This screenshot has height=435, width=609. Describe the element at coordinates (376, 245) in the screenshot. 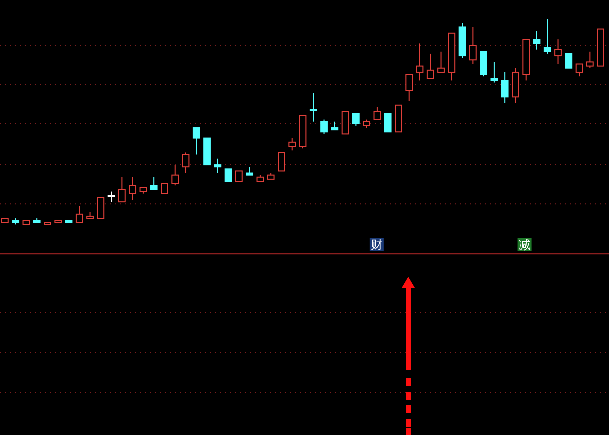

I see `text: 财` at that location.